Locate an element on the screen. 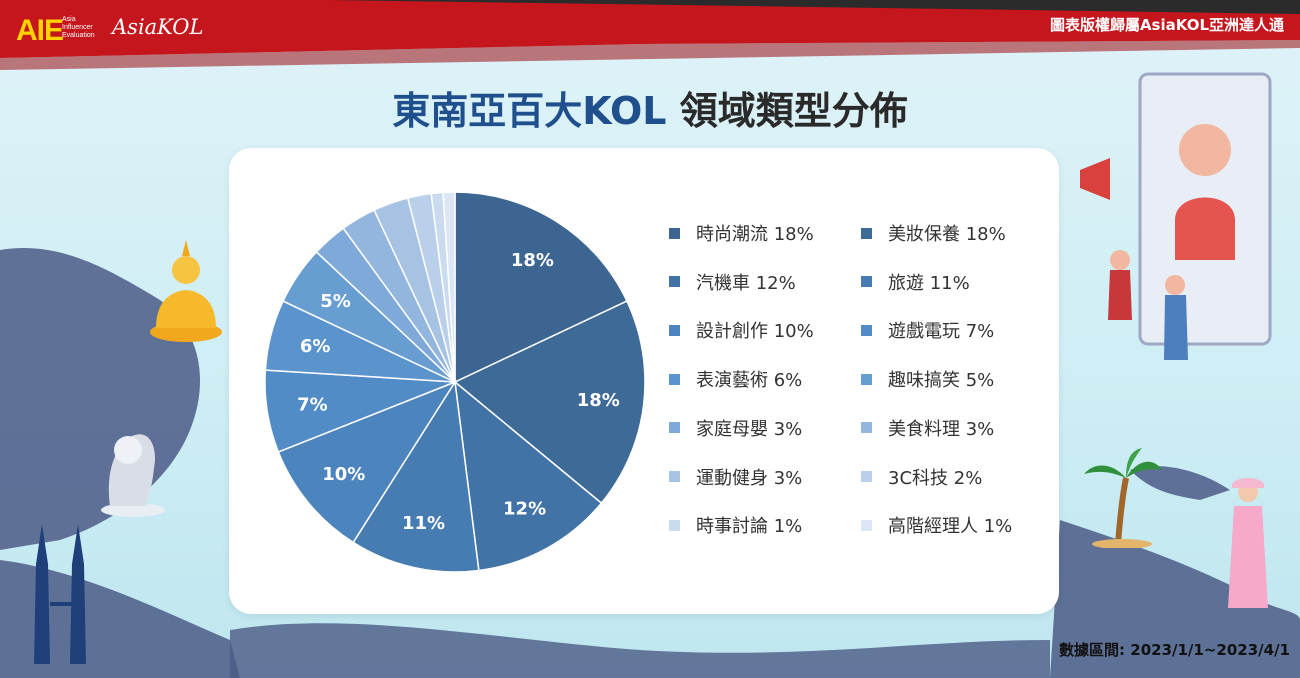  legend-item-11: 3C科技 2% is located at coordinates (921, 477).